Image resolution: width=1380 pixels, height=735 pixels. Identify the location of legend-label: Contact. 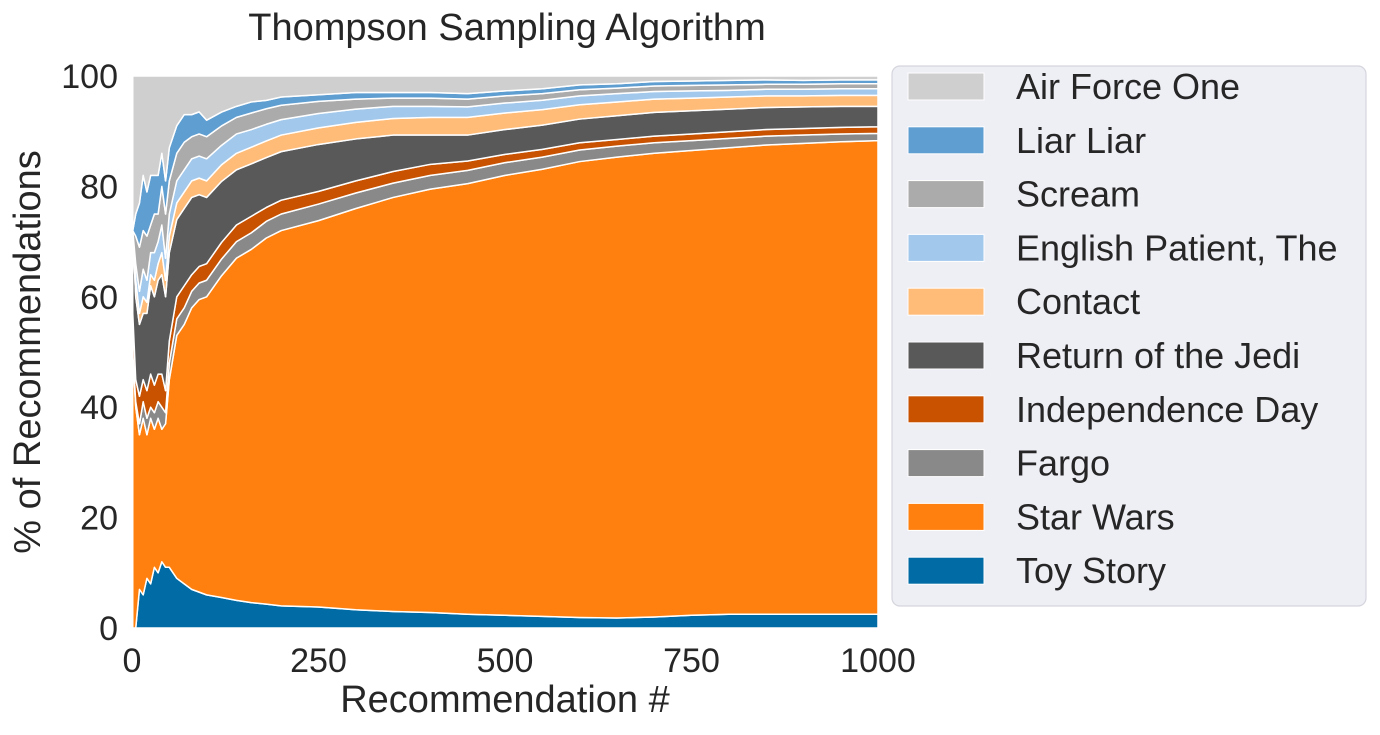
(1078, 301).